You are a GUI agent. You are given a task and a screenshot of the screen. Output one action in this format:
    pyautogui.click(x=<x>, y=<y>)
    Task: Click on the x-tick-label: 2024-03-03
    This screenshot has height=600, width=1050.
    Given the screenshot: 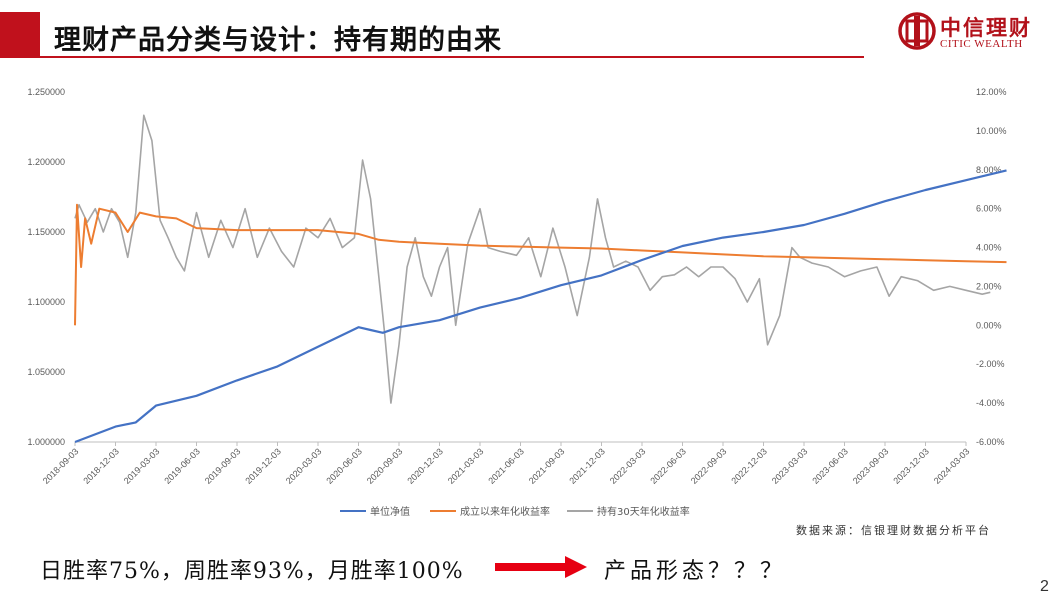 What is the action you would take?
    pyautogui.click(x=952, y=466)
    